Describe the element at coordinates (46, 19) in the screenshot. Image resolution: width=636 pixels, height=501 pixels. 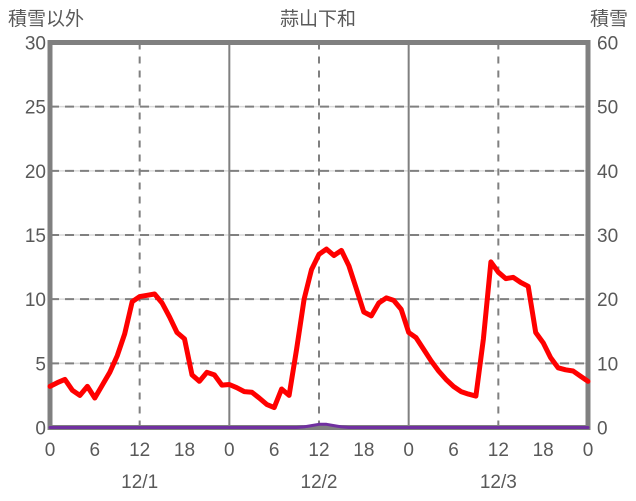
I see `left-axis-title: 積雪以外` at that location.